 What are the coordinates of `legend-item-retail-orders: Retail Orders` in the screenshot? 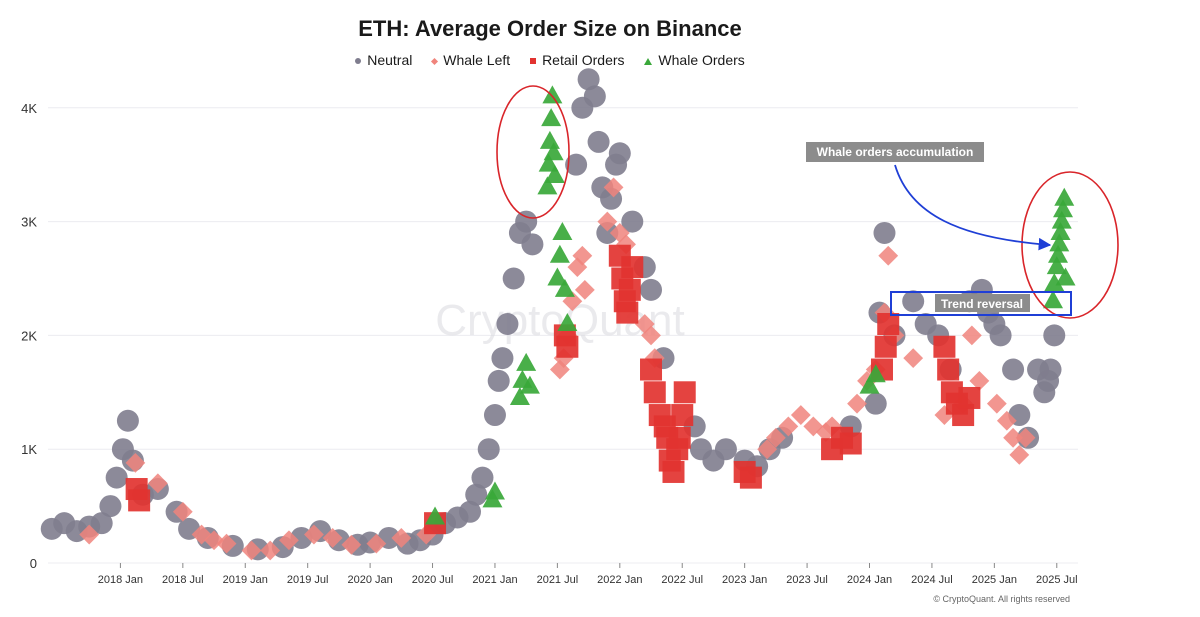 It's located at (577, 60).